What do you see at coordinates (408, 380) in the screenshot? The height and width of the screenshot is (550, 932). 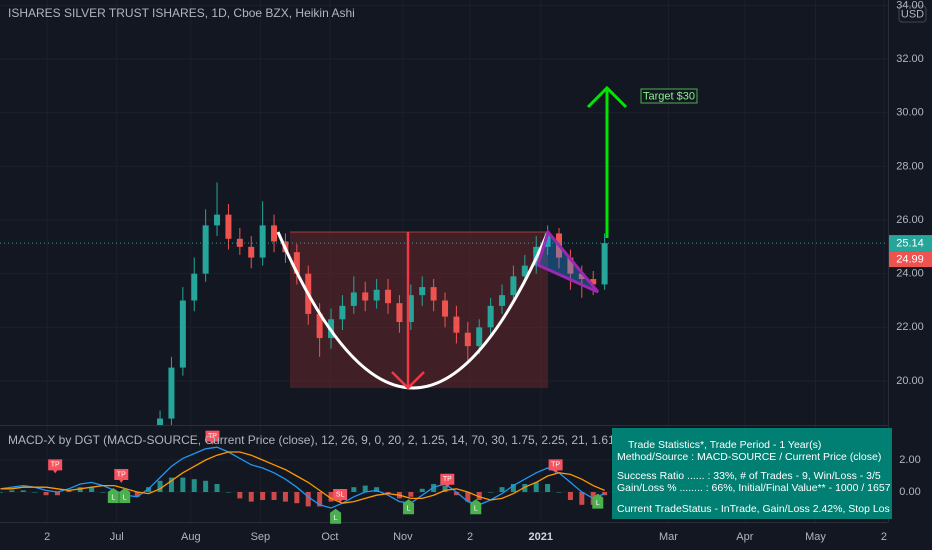 I see `depth-arrow-head` at bounding box center [408, 380].